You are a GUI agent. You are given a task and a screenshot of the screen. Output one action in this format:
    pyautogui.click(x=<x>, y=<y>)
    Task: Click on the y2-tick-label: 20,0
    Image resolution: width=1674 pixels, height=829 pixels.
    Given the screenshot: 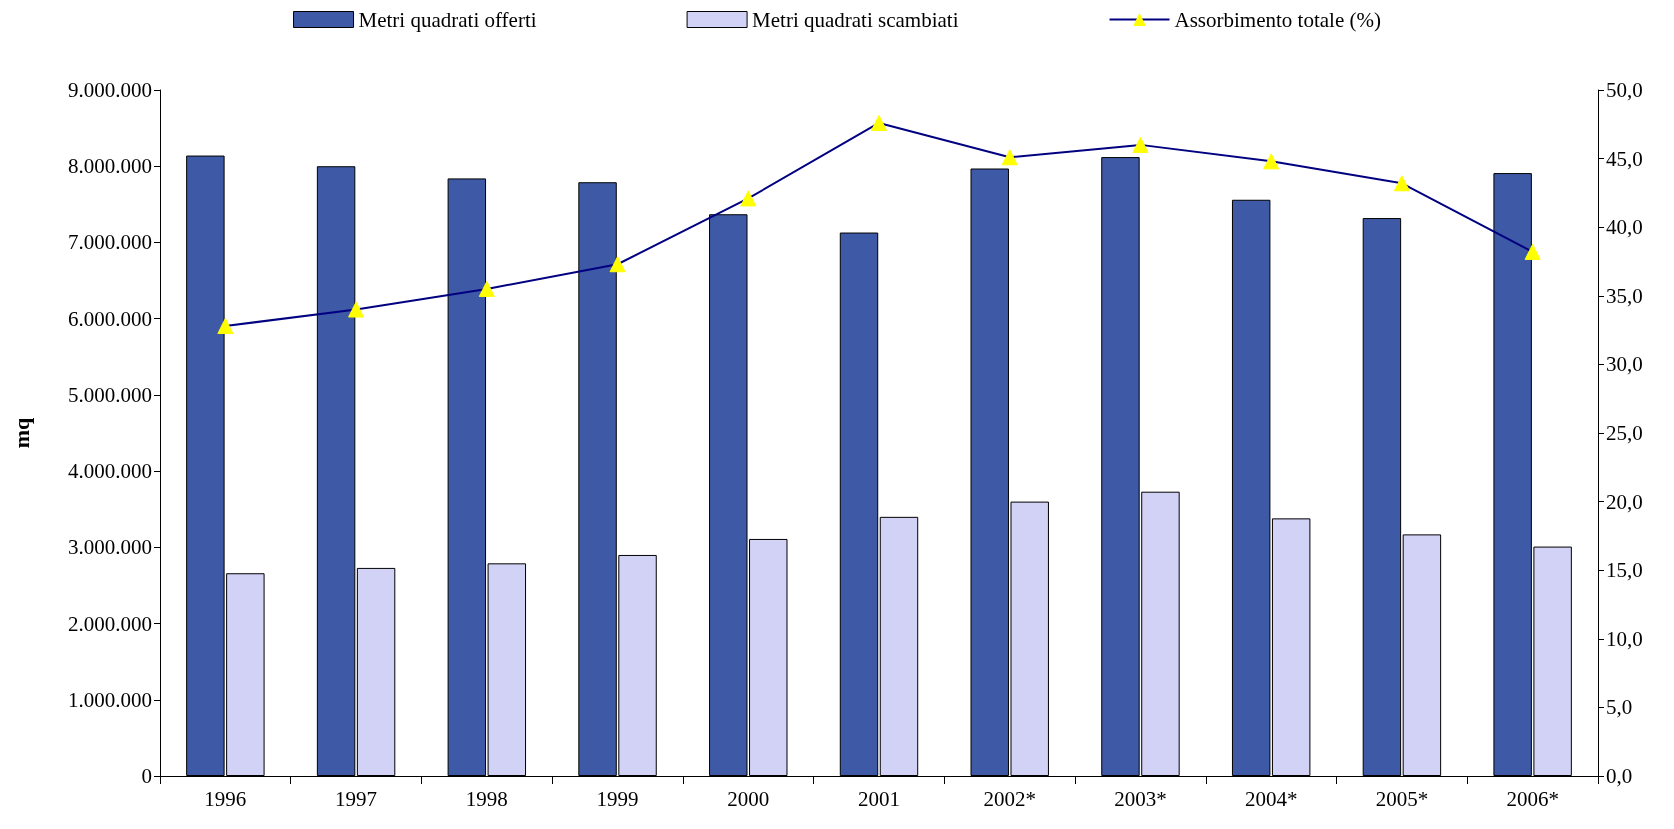 What is the action you would take?
    pyautogui.click(x=1624, y=501)
    